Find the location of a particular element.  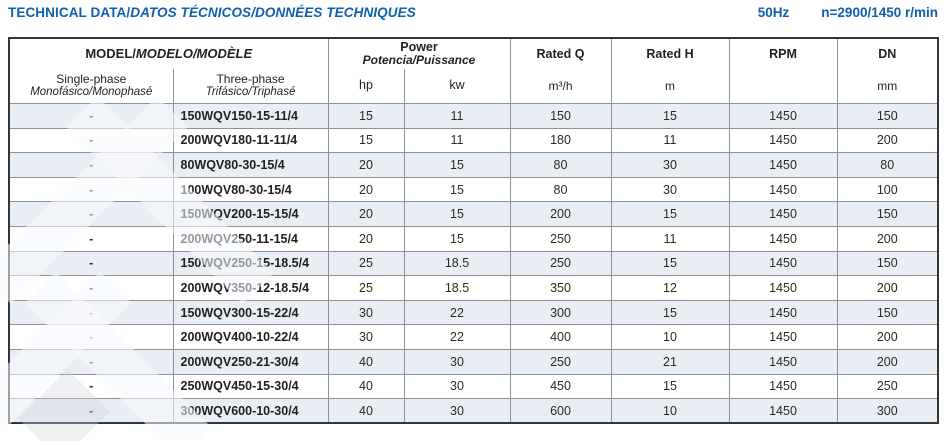

rated-q-label: Rated Q is located at coordinates (560, 54).